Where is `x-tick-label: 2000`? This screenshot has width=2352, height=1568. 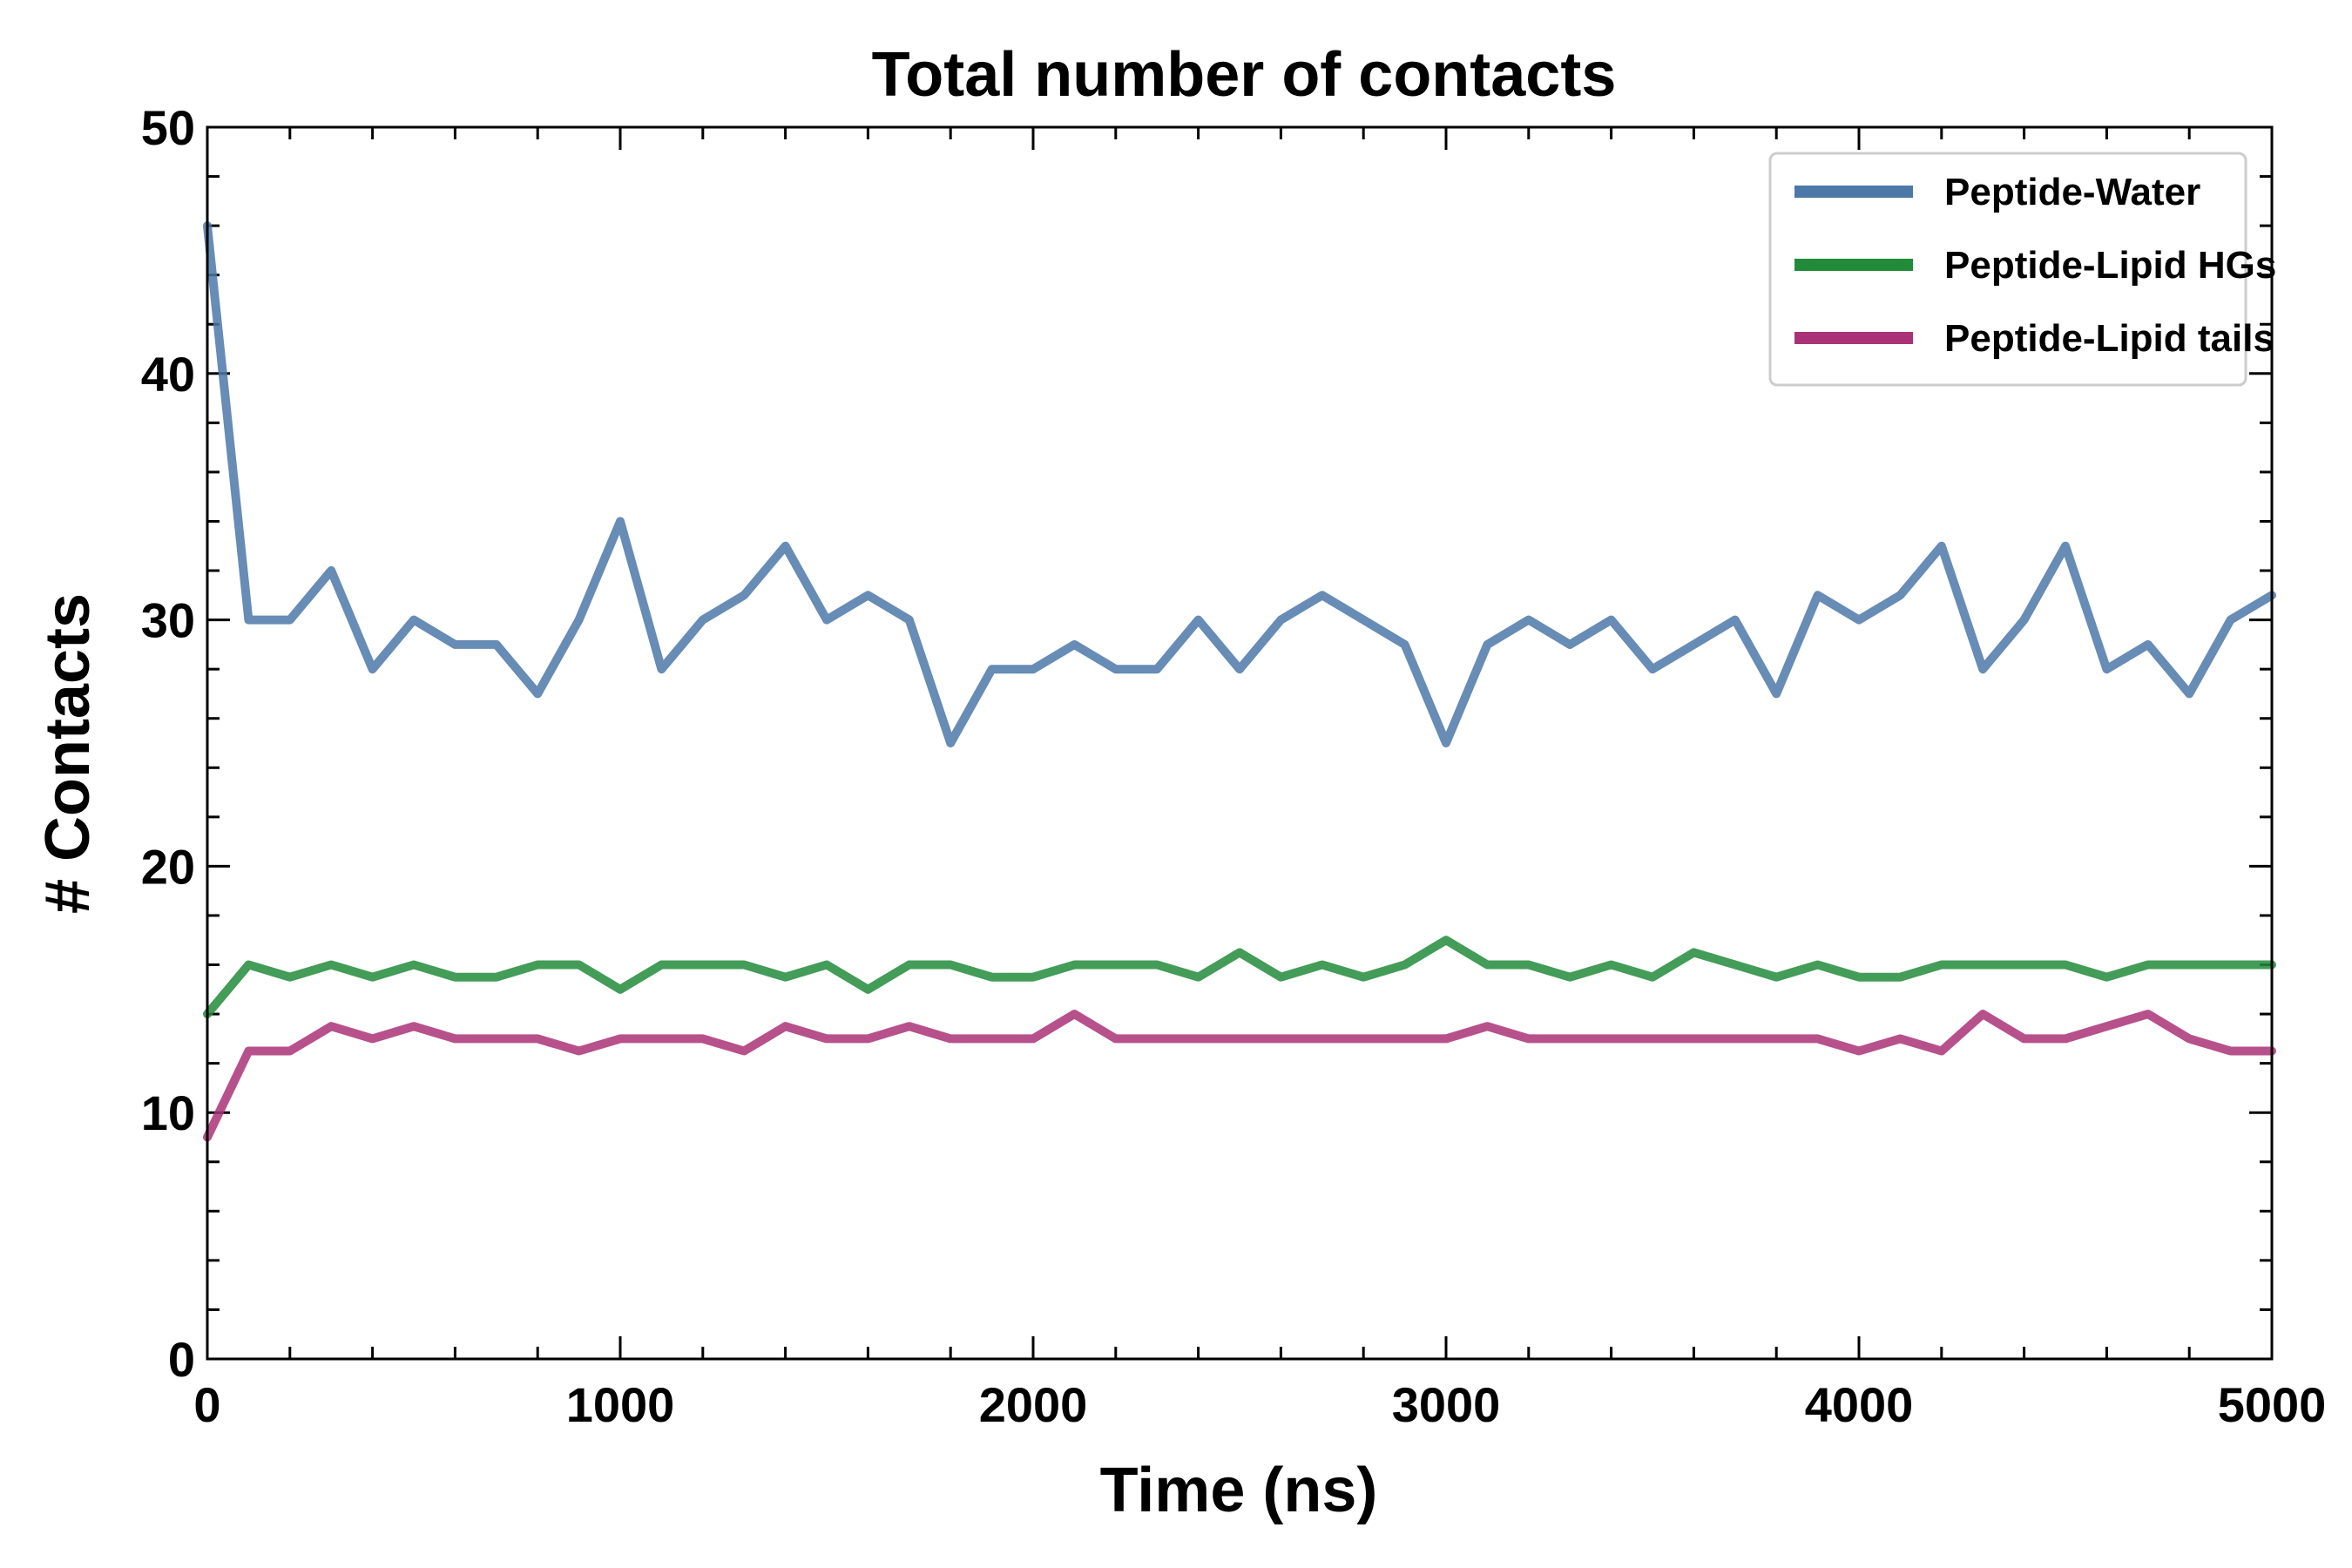
x-tick-label: 2000 is located at coordinates (1034, 1404).